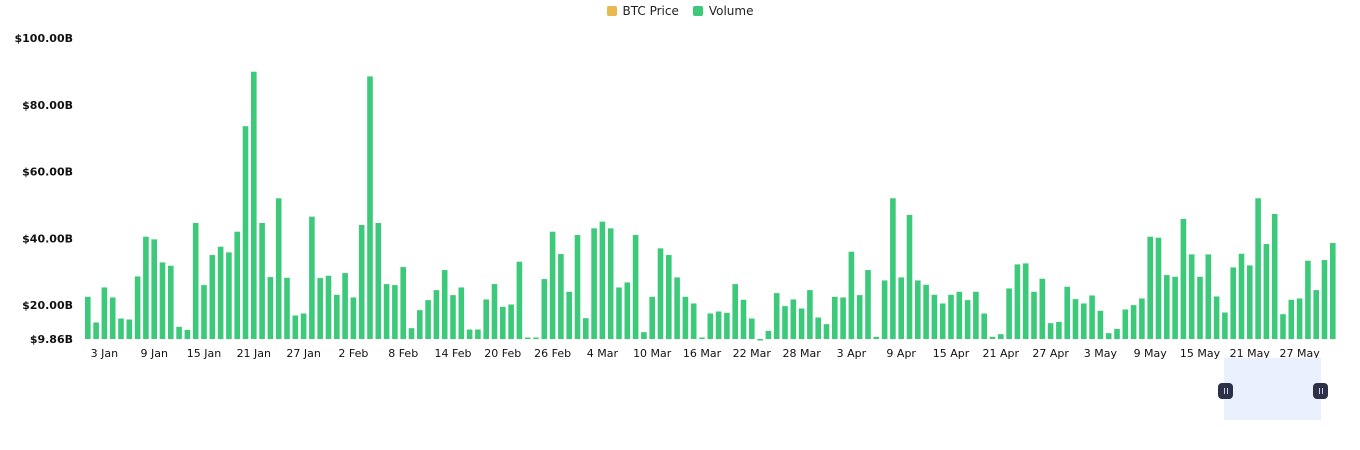 The height and width of the screenshot is (450, 1360). What do you see at coordinates (1225, 391) in the screenshot?
I see `range-handle-left` at bounding box center [1225, 391].